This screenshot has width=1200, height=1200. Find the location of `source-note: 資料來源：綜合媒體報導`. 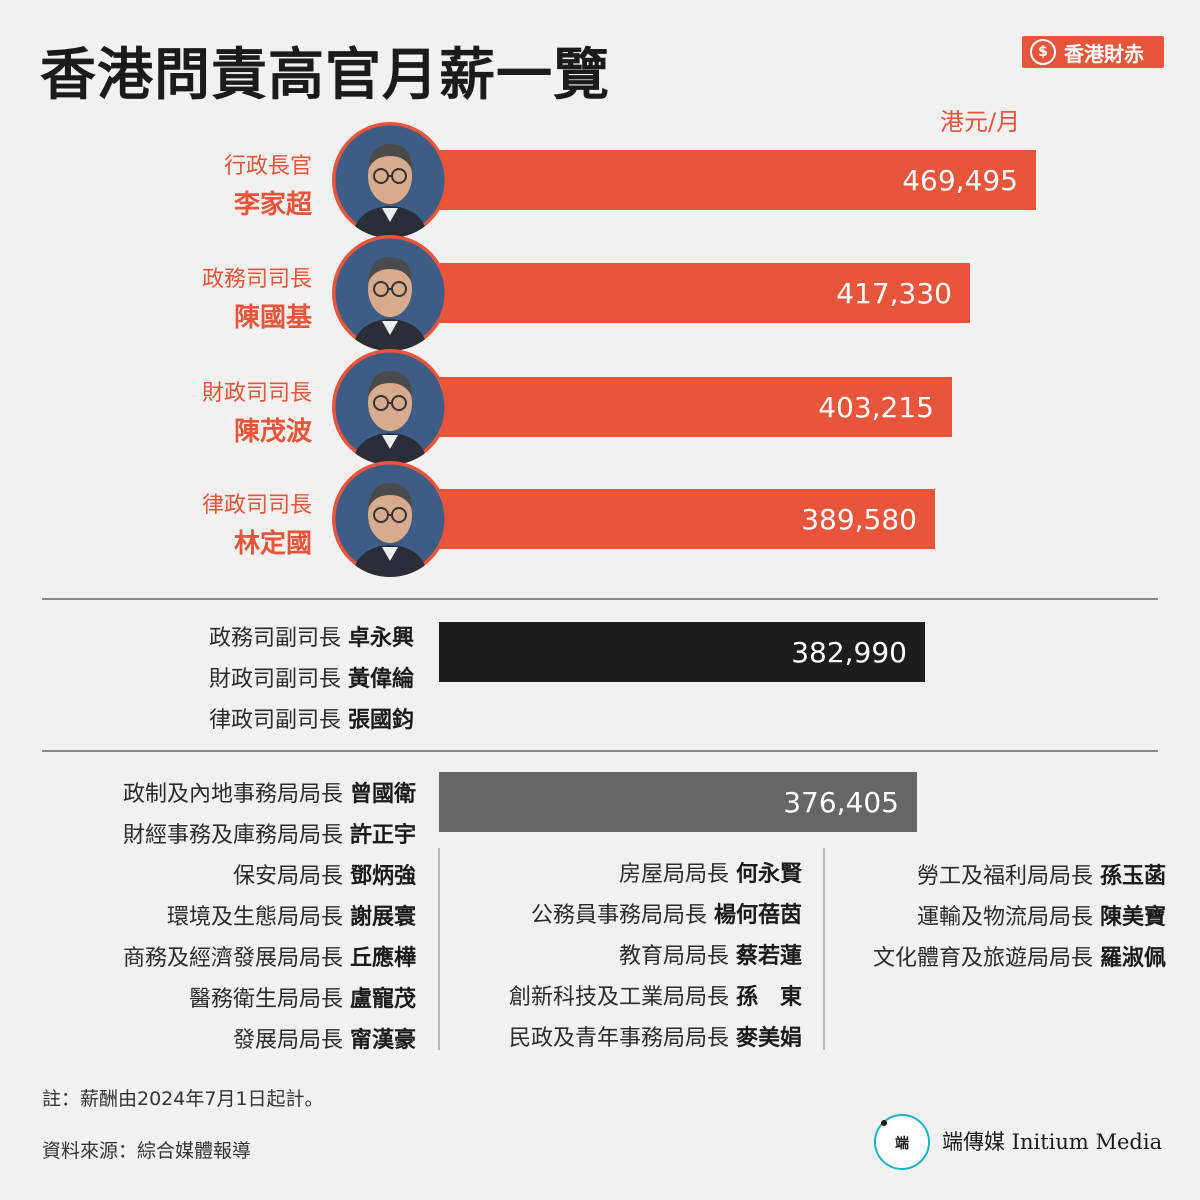

source-note: 資料來源：綜合媒體報導 is located at coordinates (147, 1151).